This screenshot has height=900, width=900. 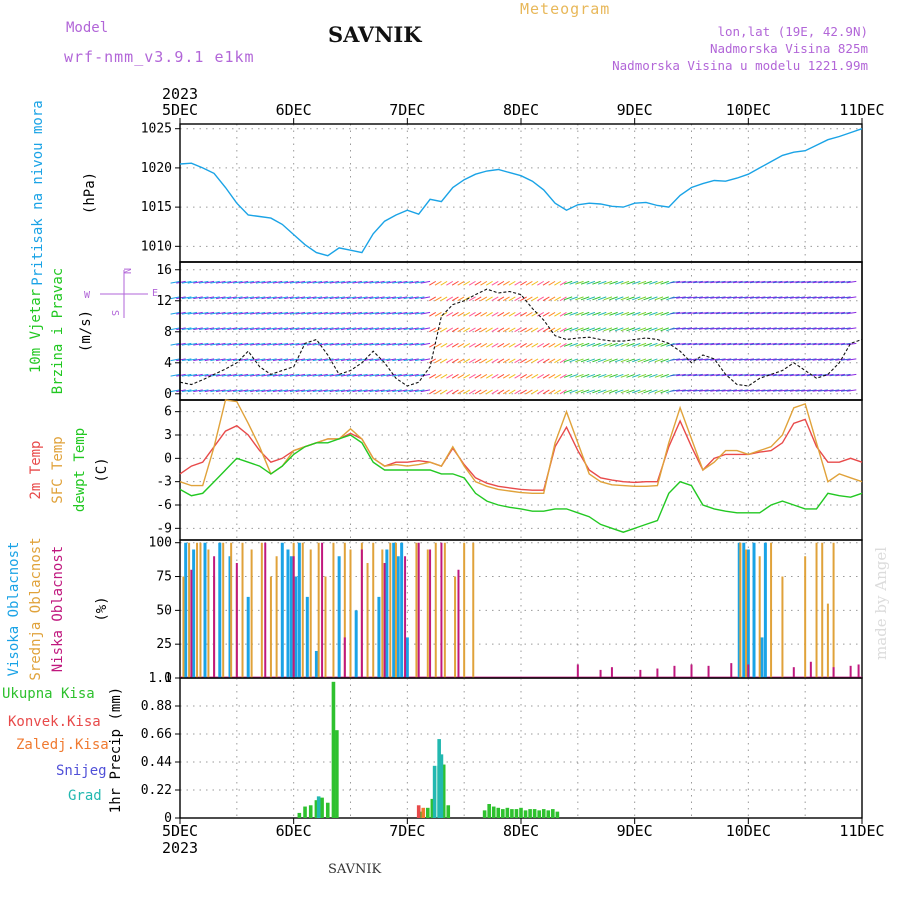 I want to click on precip-bar-hail, so click(x=441, y=786).